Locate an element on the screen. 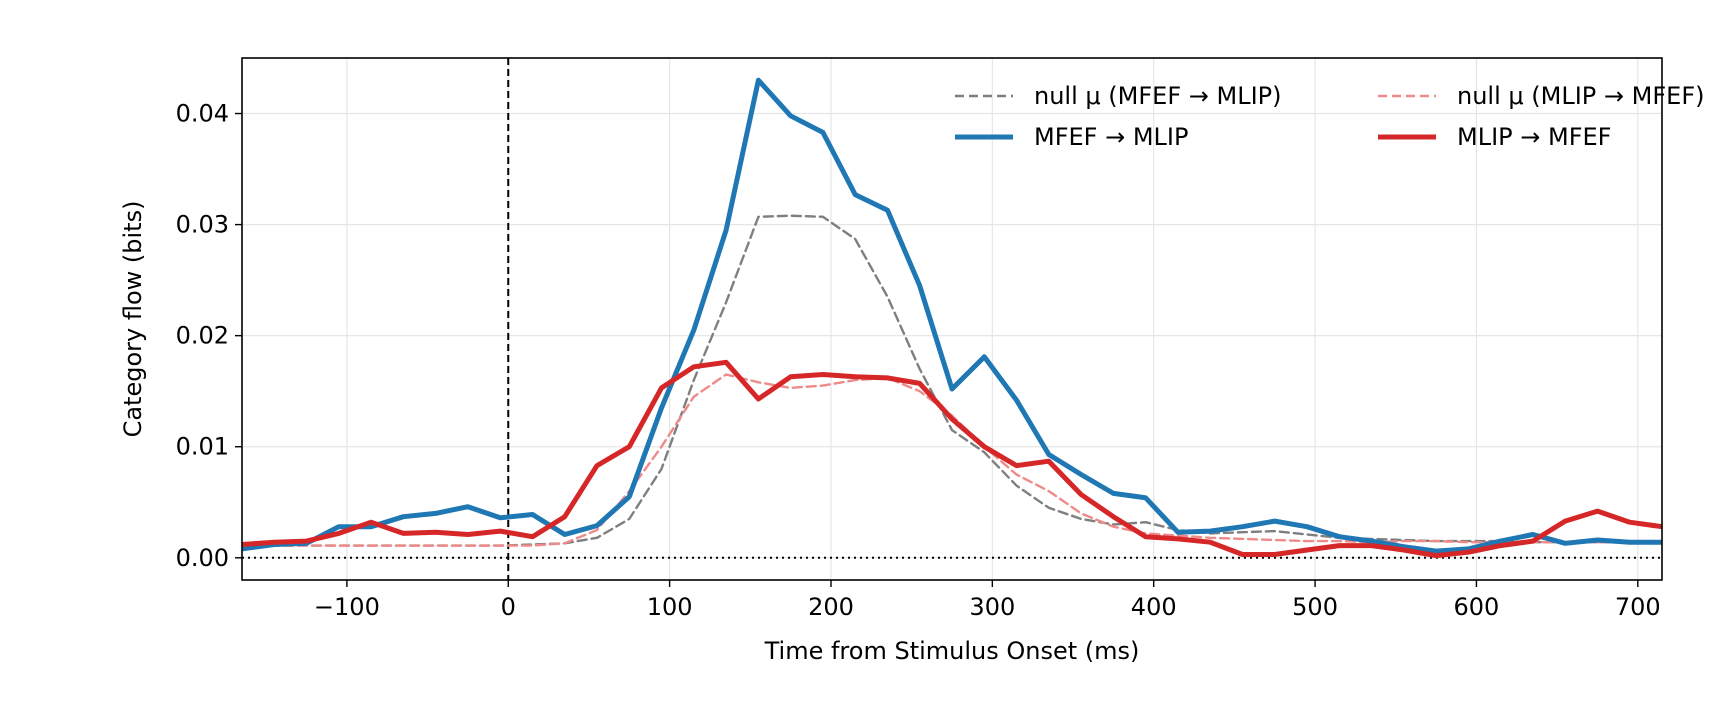 The width and height of the screenshot is (1720, 720). y-tick-label: 0.03 is located at coordinates (202, 225).